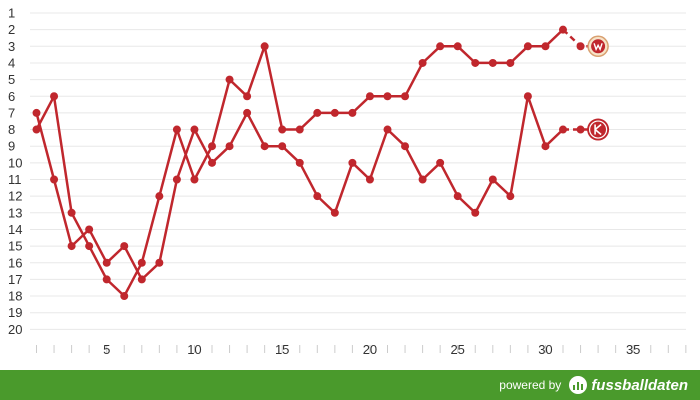  I want to click on y-tick-label: 18, so click(15, 296).